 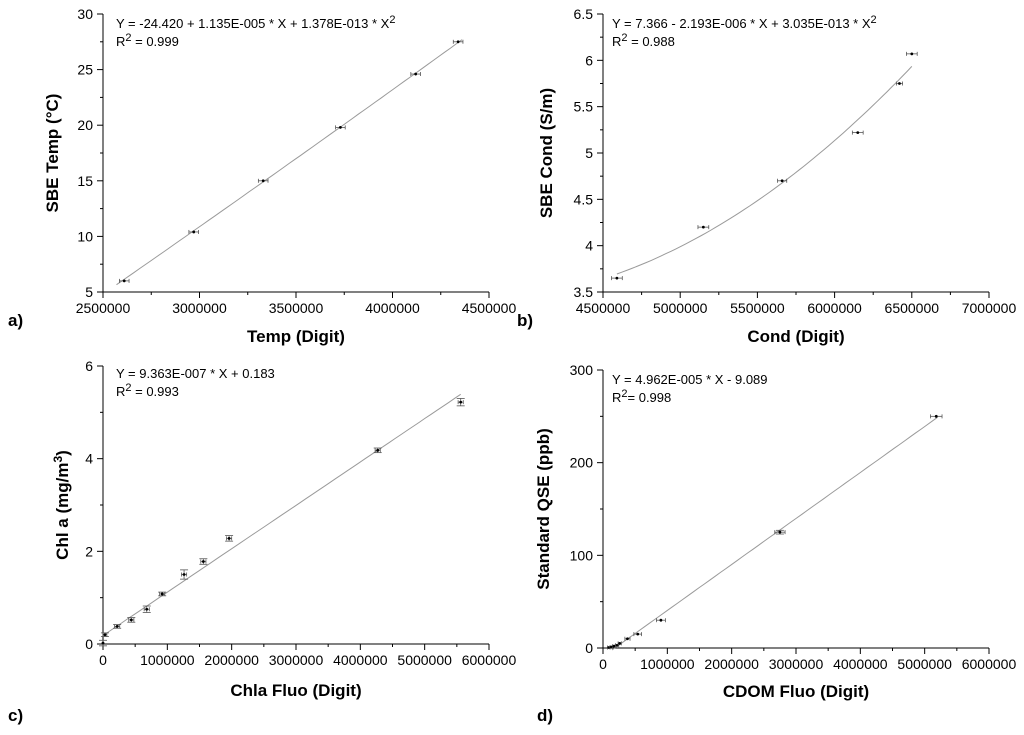 I want to click on panel-label: d), so click(x=545, y=715).